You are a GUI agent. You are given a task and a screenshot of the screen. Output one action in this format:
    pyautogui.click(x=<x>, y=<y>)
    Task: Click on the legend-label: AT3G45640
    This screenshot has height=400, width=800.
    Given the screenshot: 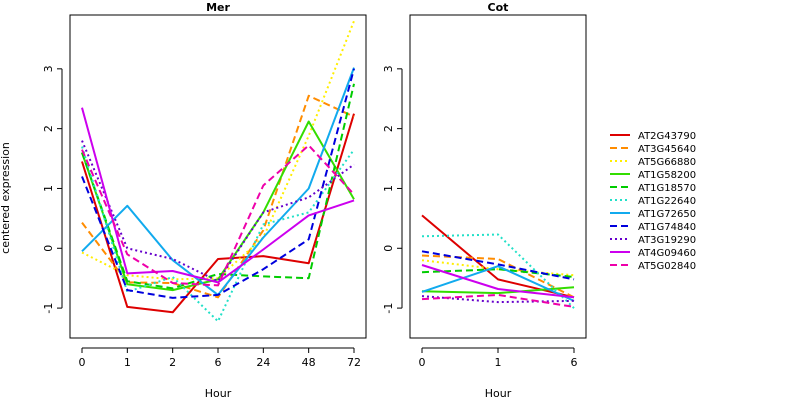 What is the action you would take?
    pyautogui.click(x=667, y=149)
    